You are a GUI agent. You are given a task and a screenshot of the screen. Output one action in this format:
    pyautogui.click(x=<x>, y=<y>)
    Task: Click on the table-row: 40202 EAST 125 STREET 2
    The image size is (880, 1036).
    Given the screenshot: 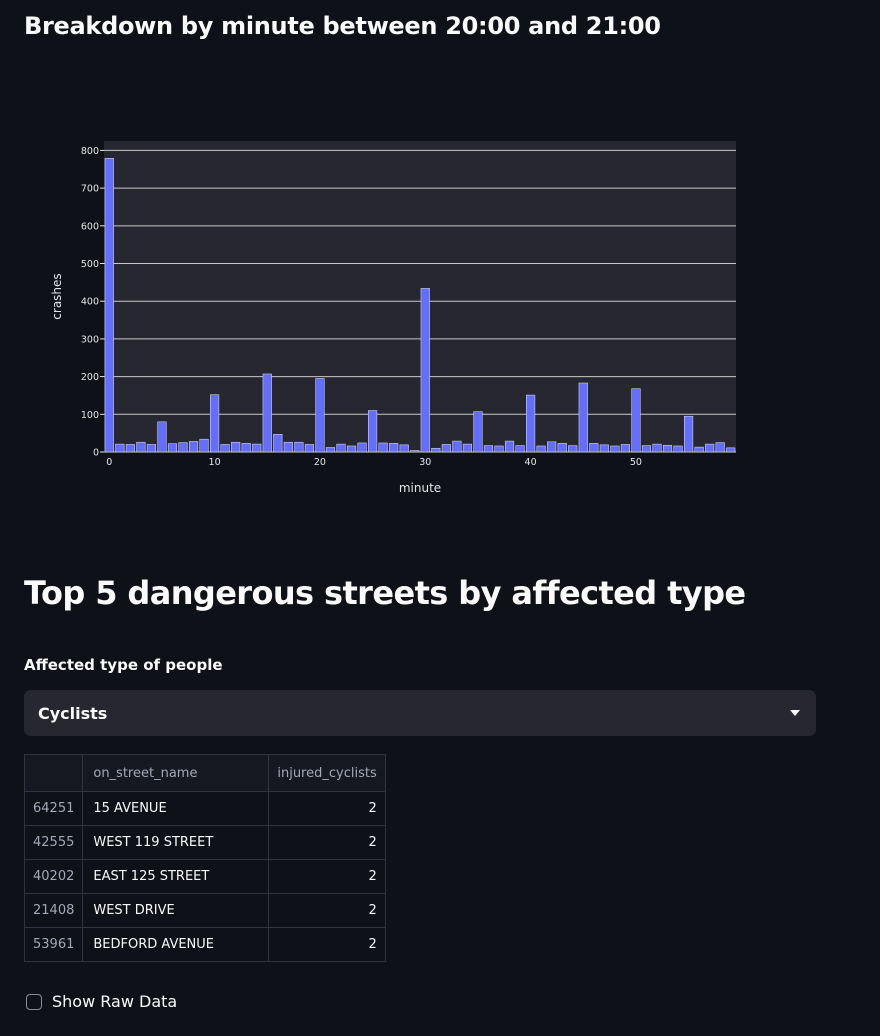 What is the action you would take?
    pyautogui.click(x=204, y=876)
    